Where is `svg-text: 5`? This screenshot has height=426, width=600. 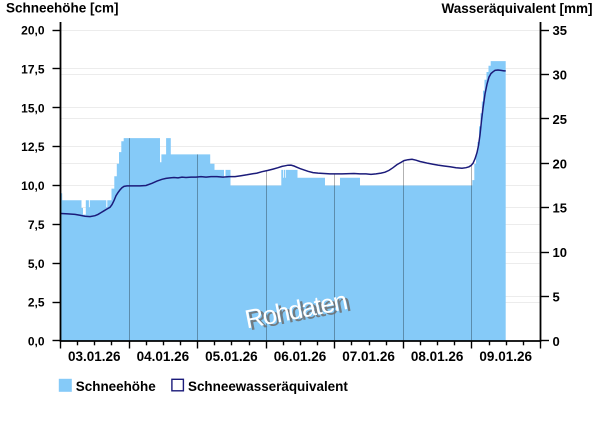 svg-text: 5 is located at coordinates (556, 297).